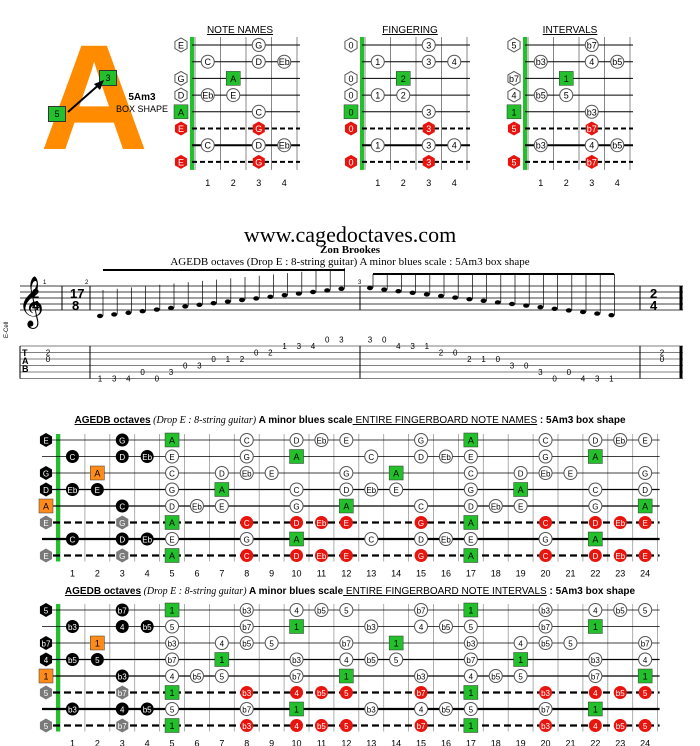 This screenshot has width=700, height=746. I want to click on fret-number: 18, so click(496, 574).